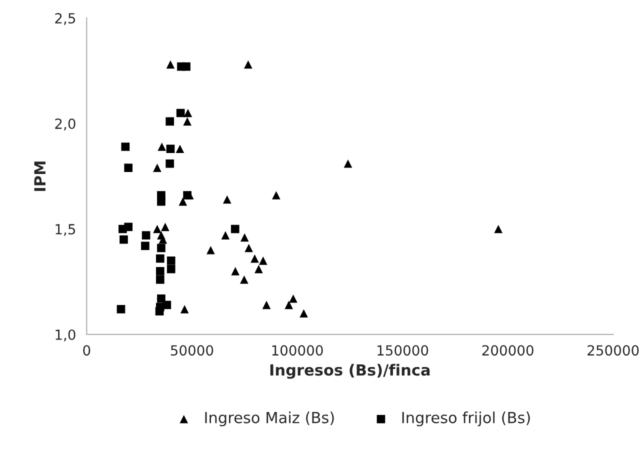 The image size is (642, 452). I want to click on x-tick-label: 50000, so click(192, 350).